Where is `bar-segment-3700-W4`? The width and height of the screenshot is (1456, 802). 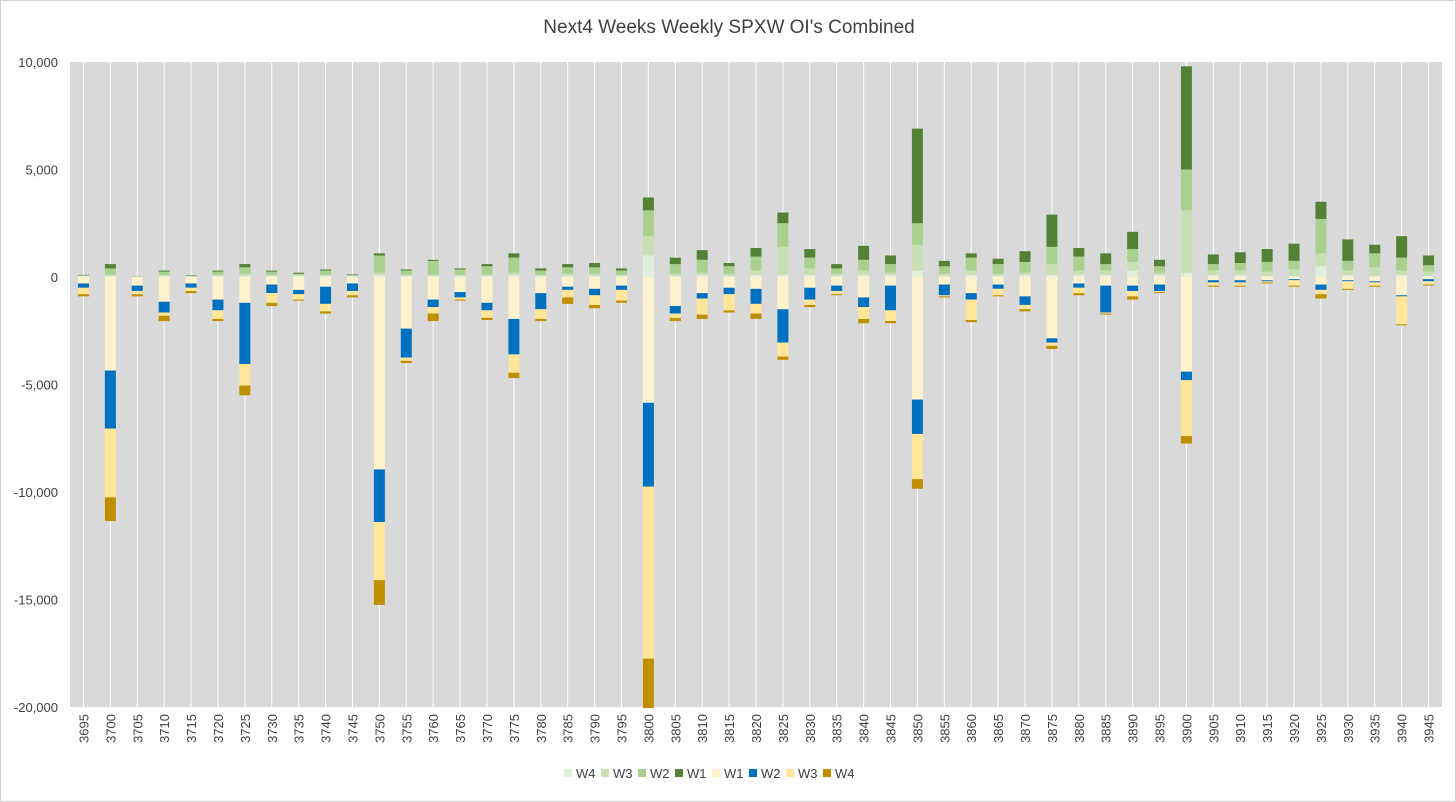
bar-segment-3700-W4 is located at coordinates (110, 276).